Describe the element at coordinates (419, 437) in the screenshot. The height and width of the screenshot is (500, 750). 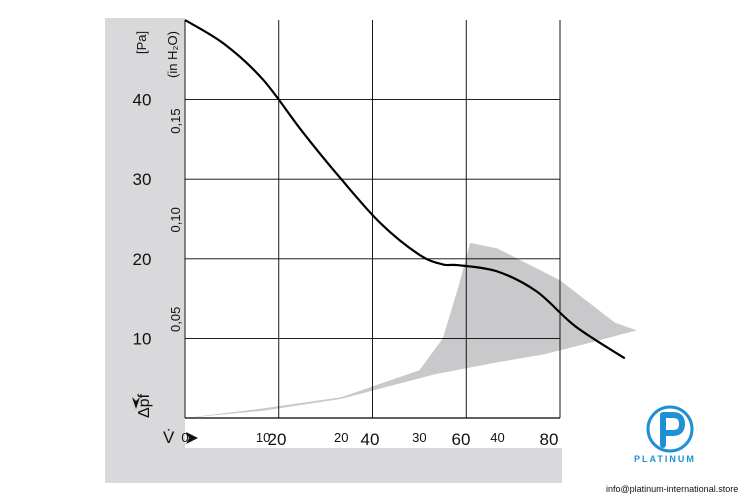
I see `x-tick-label-top: 30` at that location.